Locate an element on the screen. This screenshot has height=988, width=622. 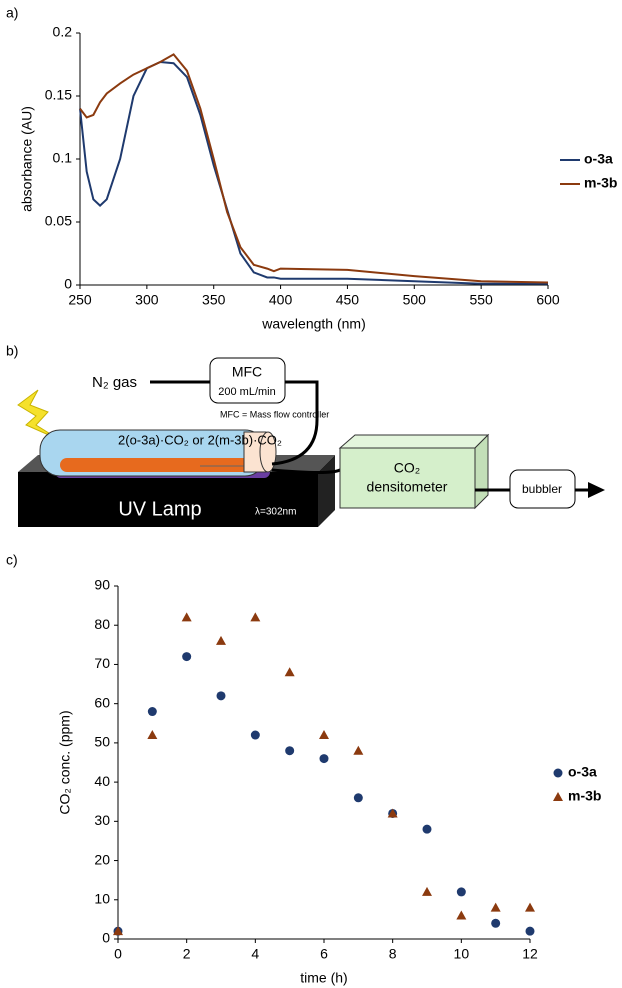
bubbler-label: bubbler is located at coordinates (542, 489).